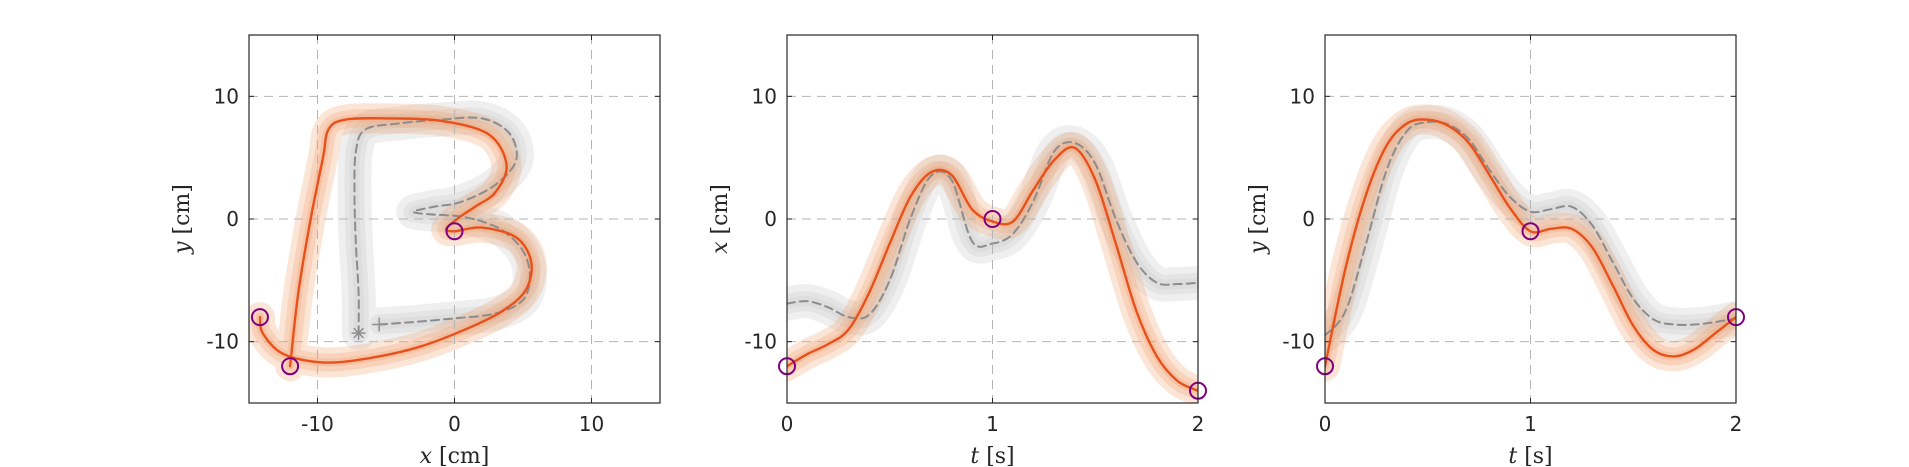 The width and height of the screenshot is (1909, 467). Describe the element at coordinates (1198, 424) in the screenshot. I see `tx-plot-x-tick-label: 2` at that location.